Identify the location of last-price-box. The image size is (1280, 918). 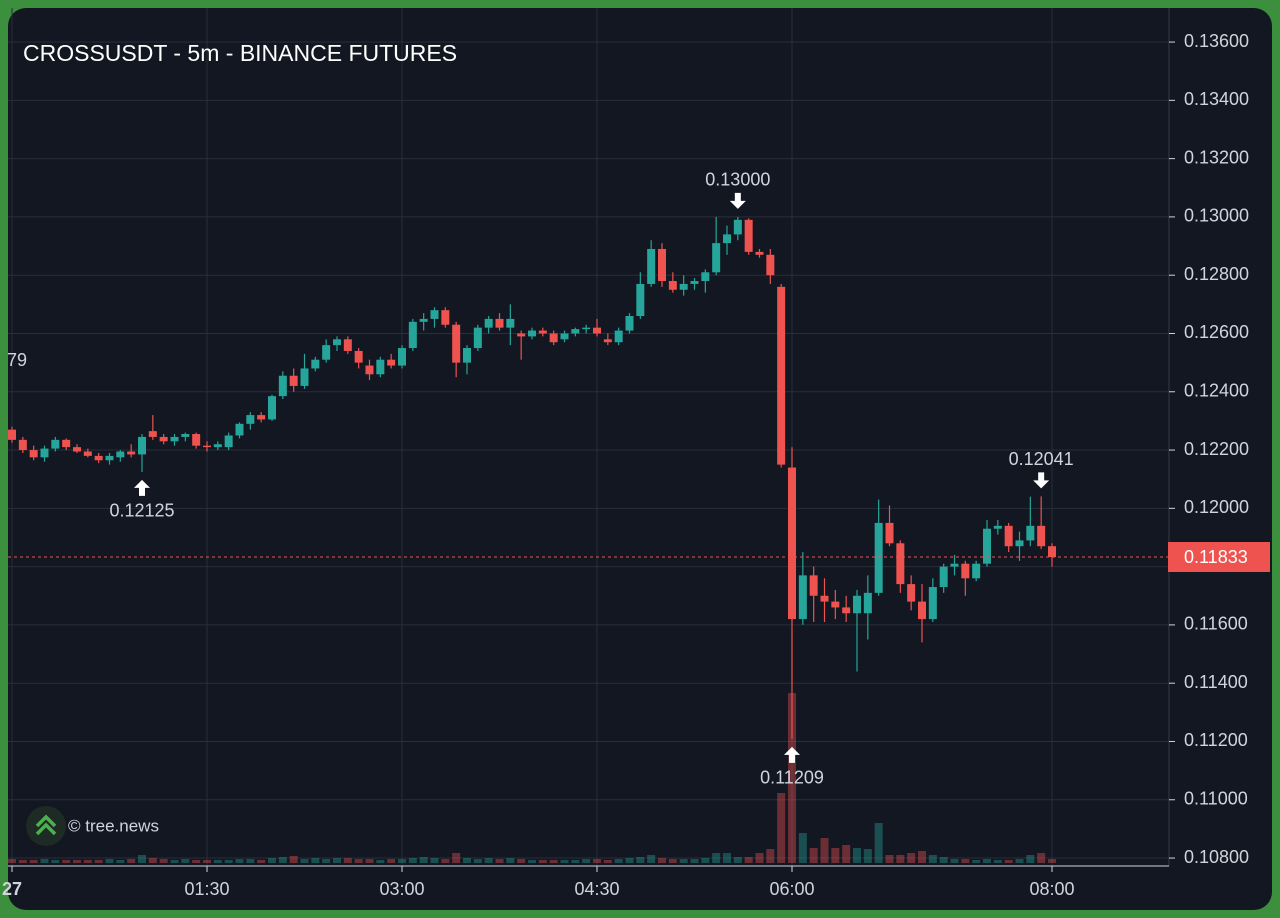
(1219, 557).